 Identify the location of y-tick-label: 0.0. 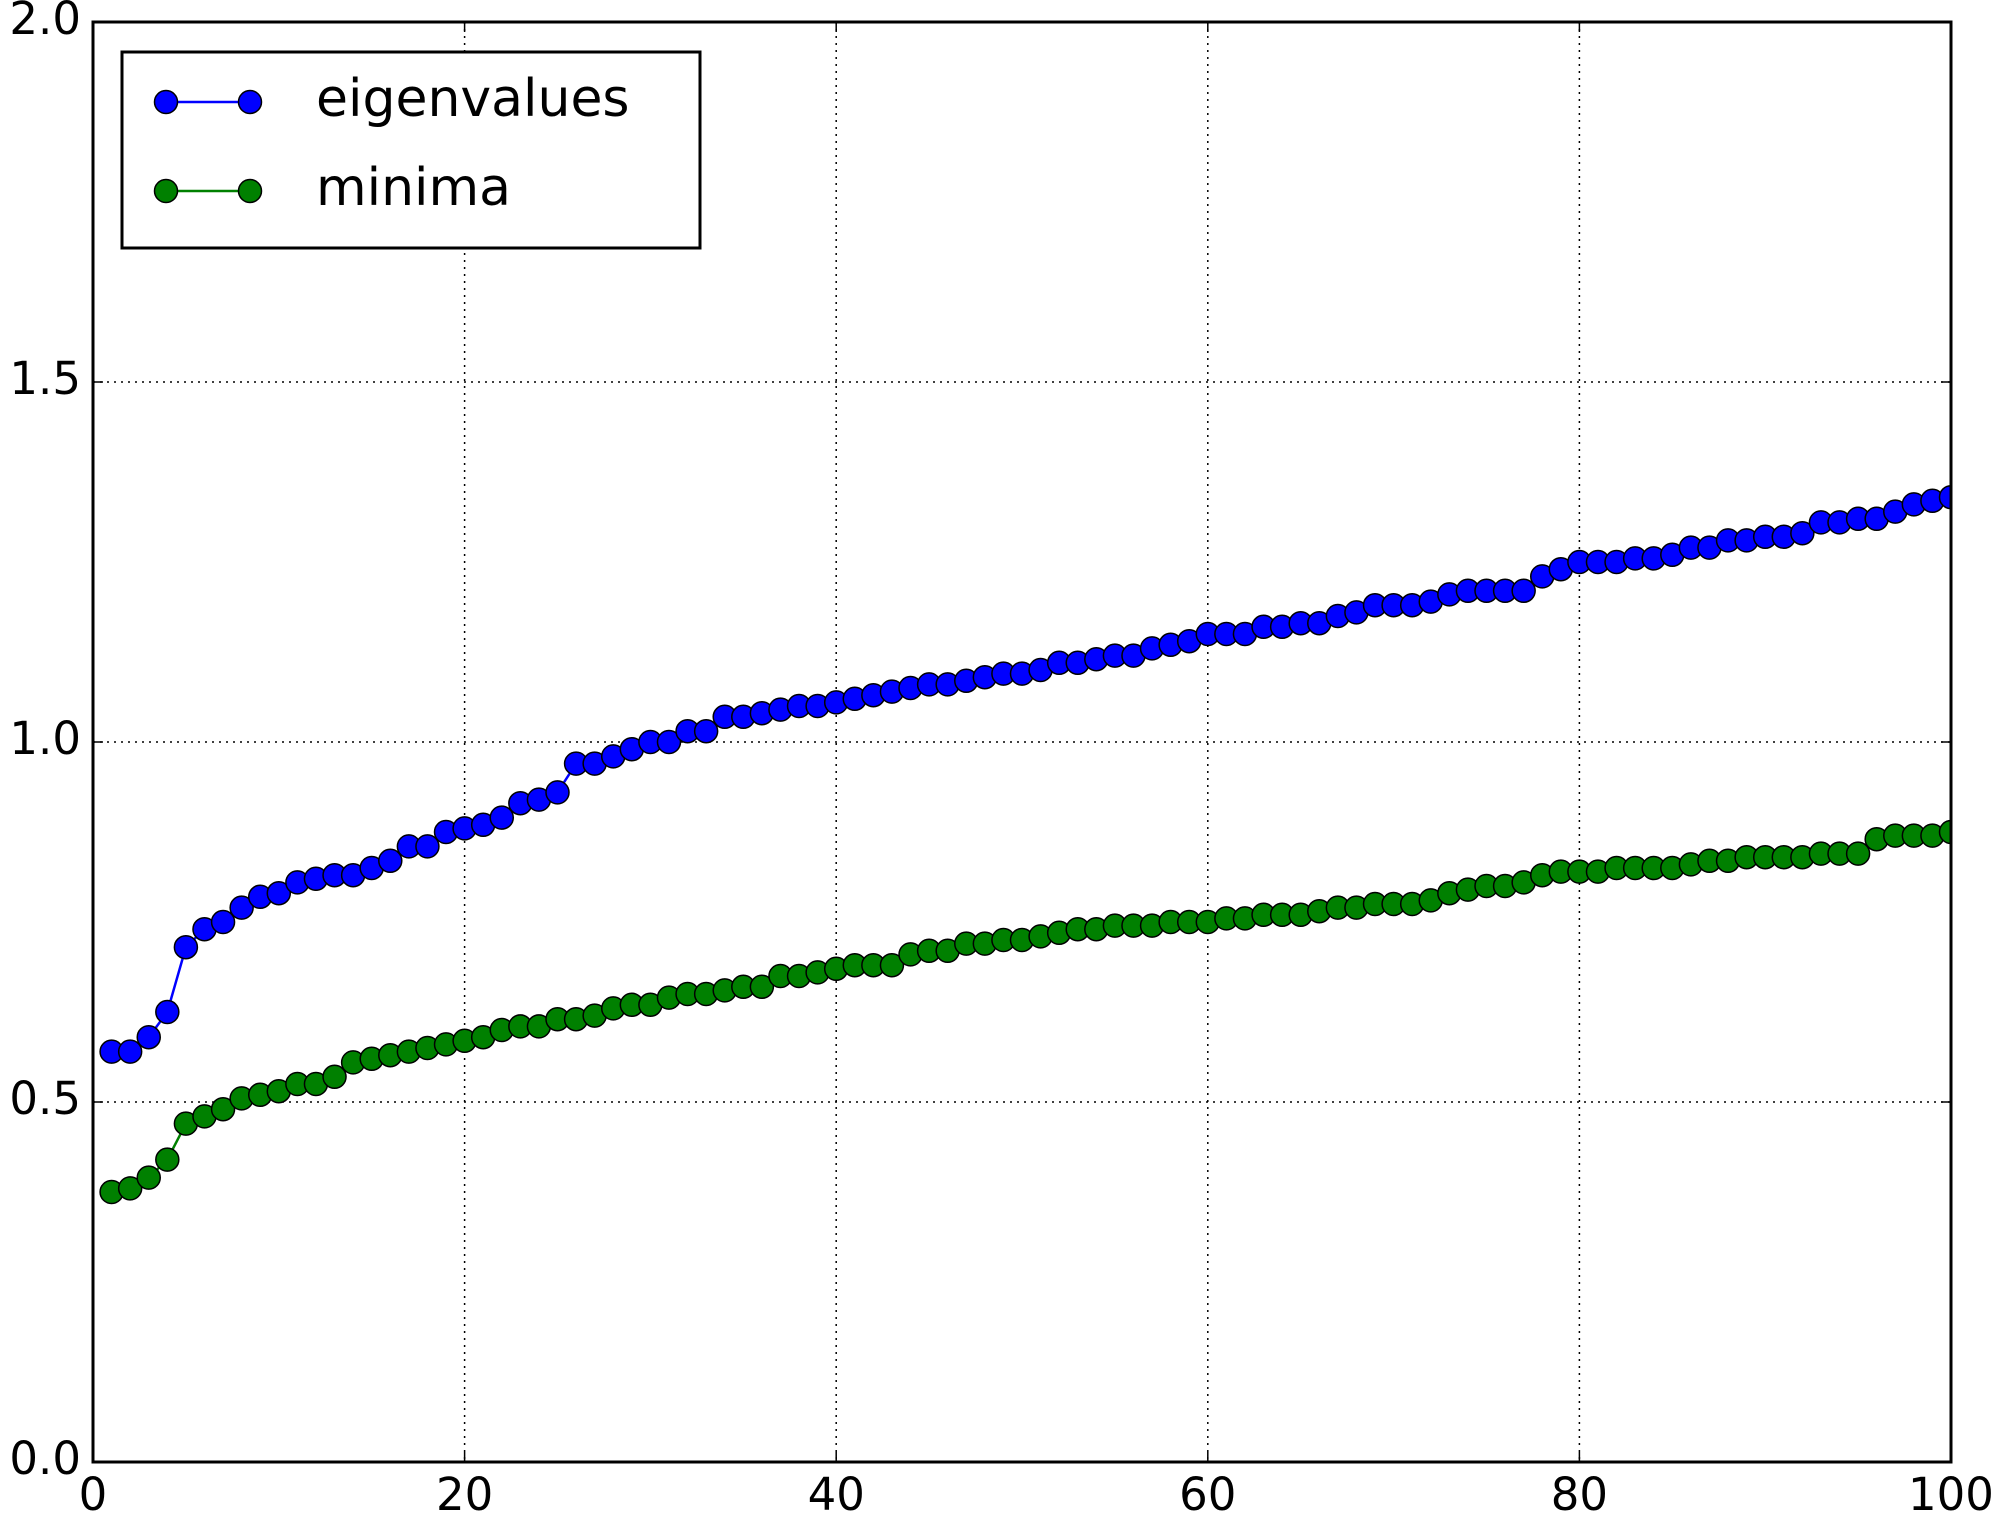
(45, 1458).